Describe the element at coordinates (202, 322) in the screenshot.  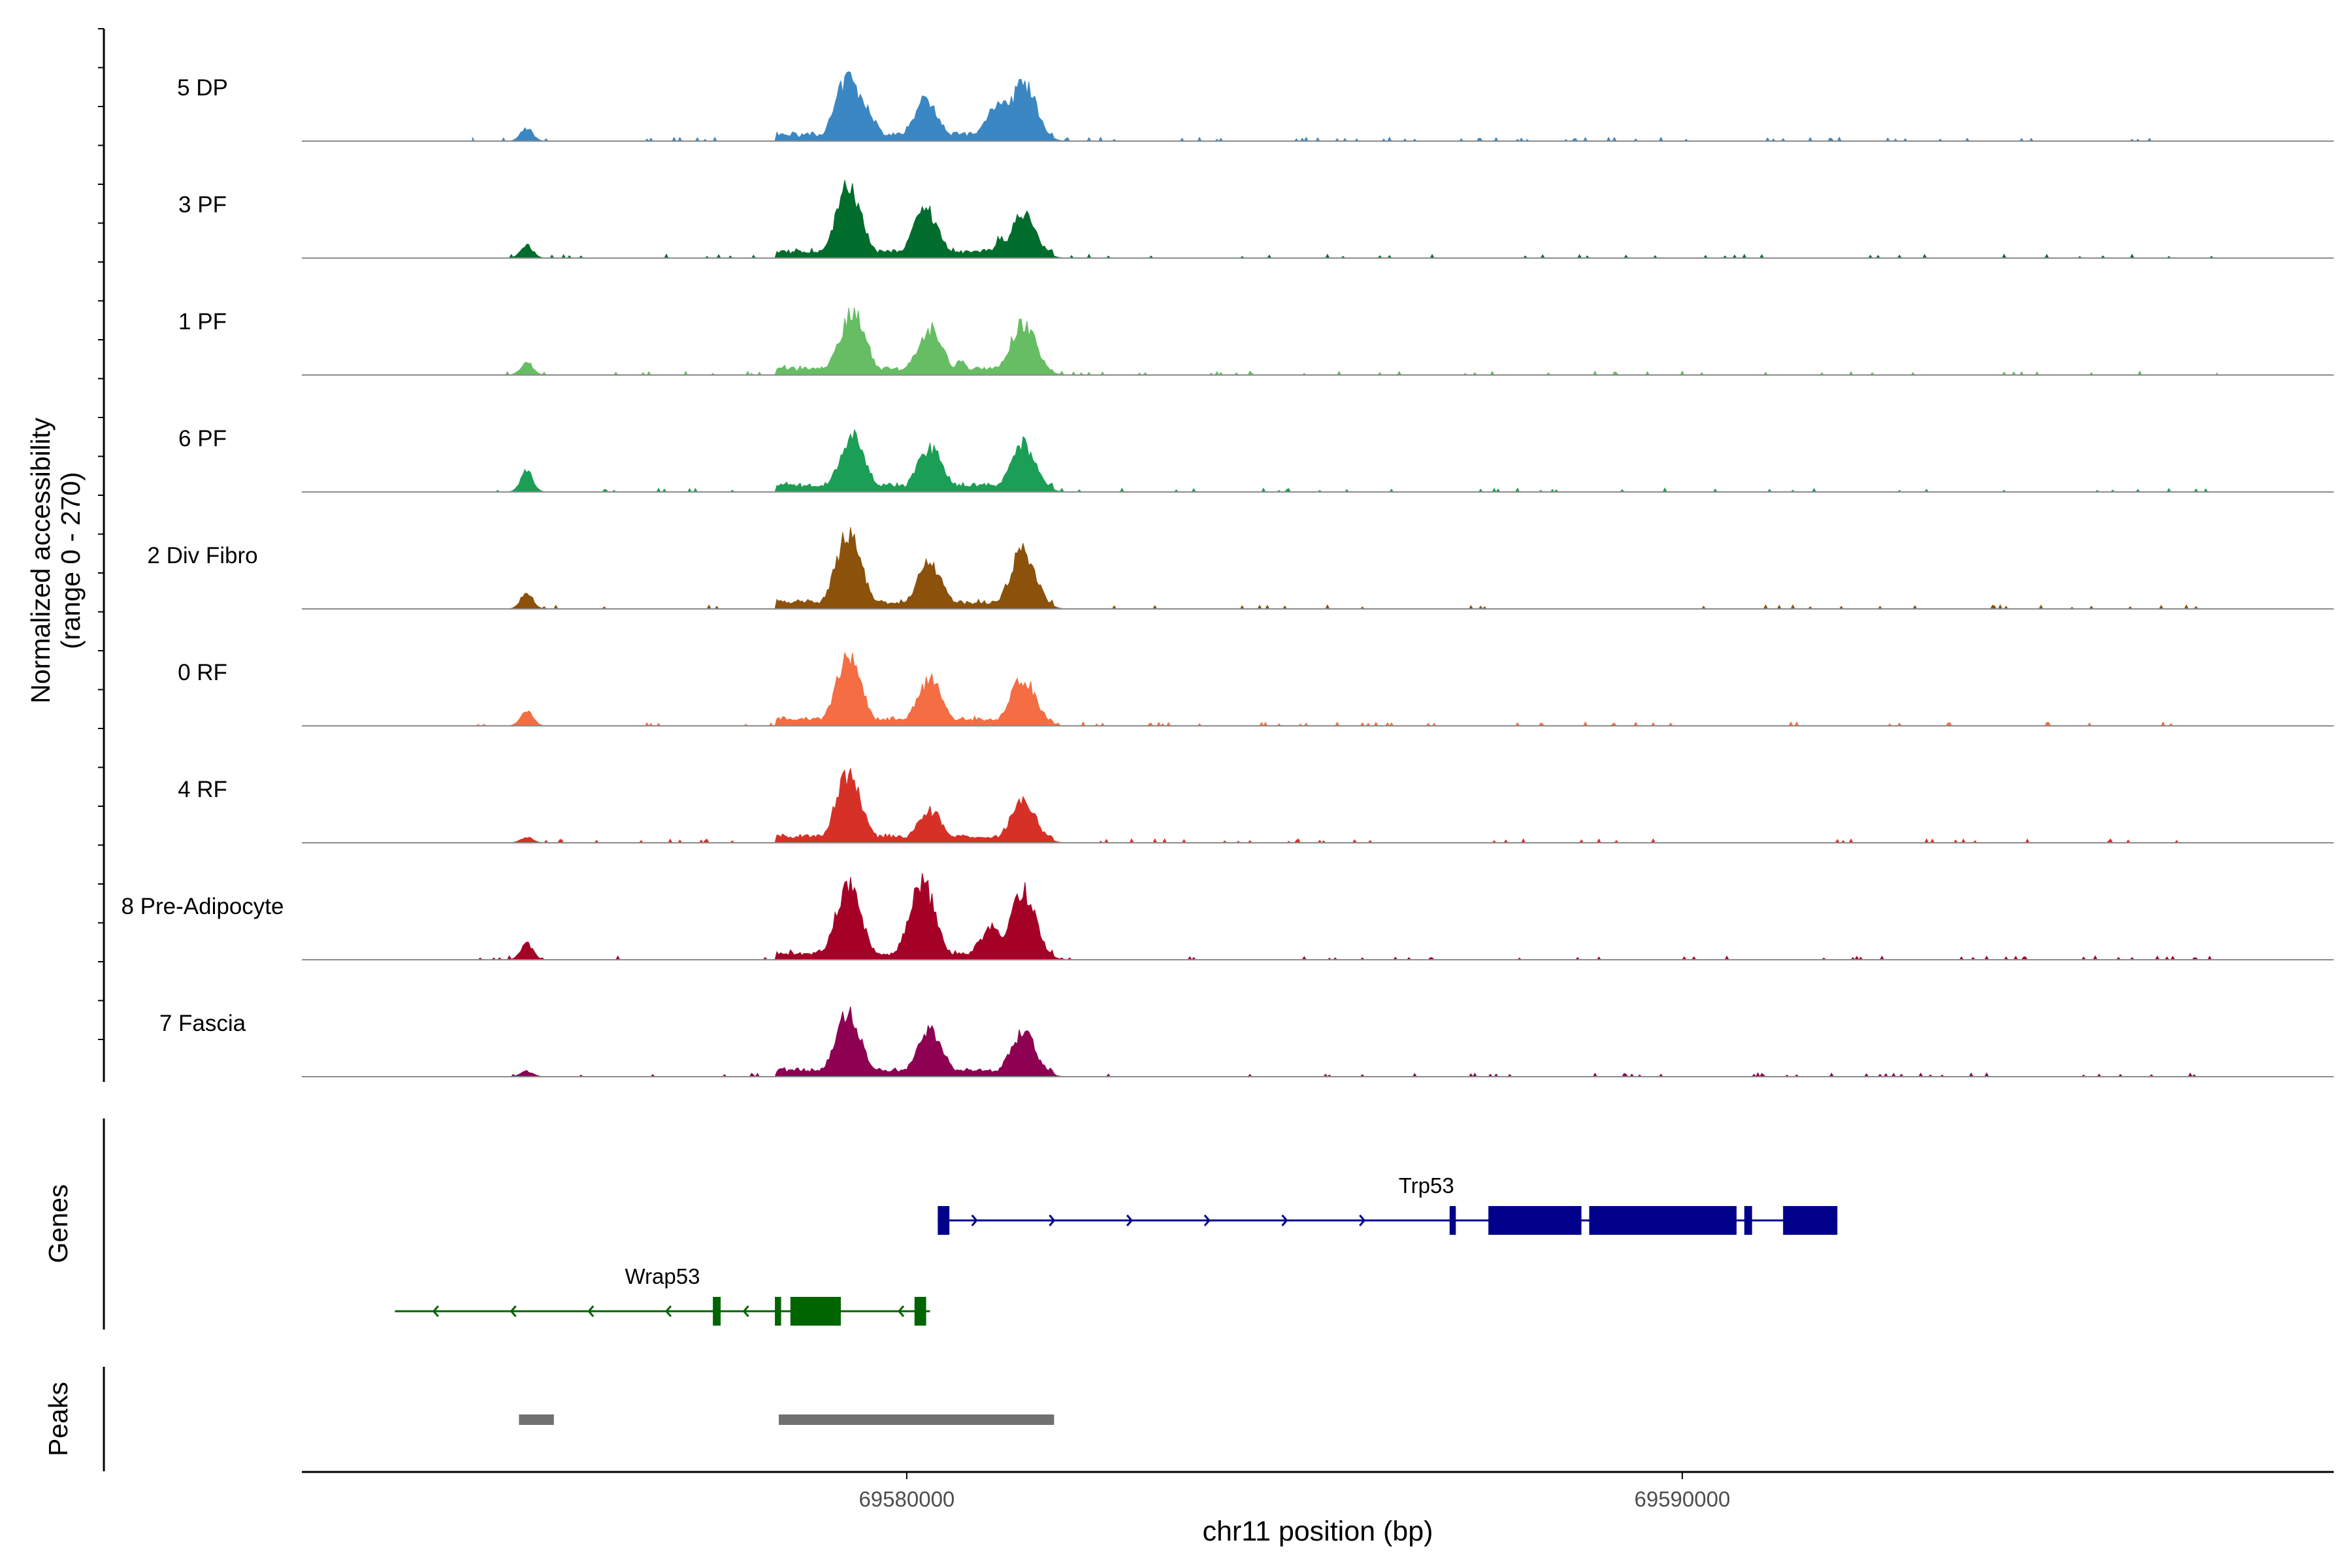
I see `track-label: 1 PF` at that location.